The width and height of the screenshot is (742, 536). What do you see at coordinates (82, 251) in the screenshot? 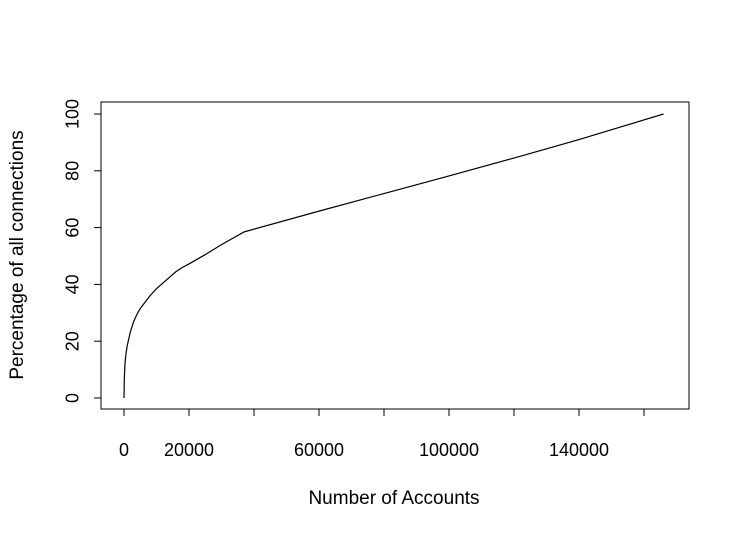
I see `y-axis: 0 20 40 60 80 100` at bounding box center [82, 251].